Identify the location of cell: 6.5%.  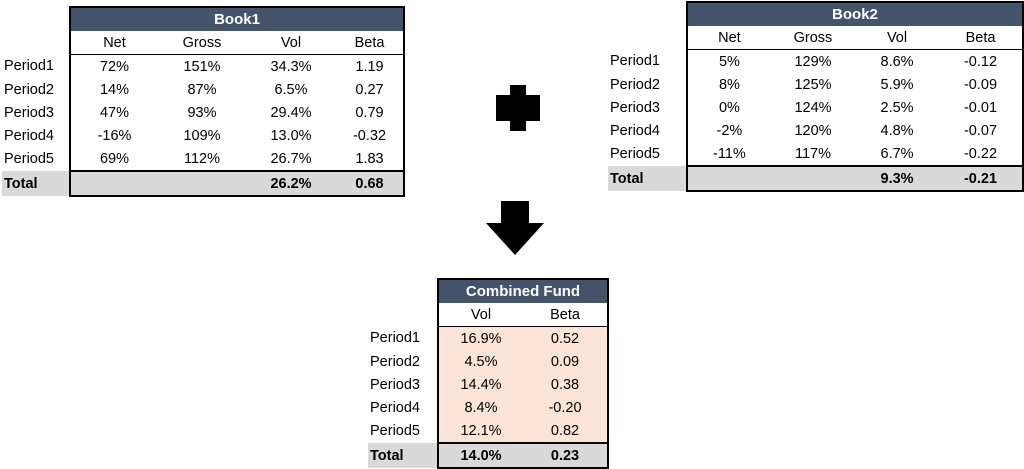
(291, 89).